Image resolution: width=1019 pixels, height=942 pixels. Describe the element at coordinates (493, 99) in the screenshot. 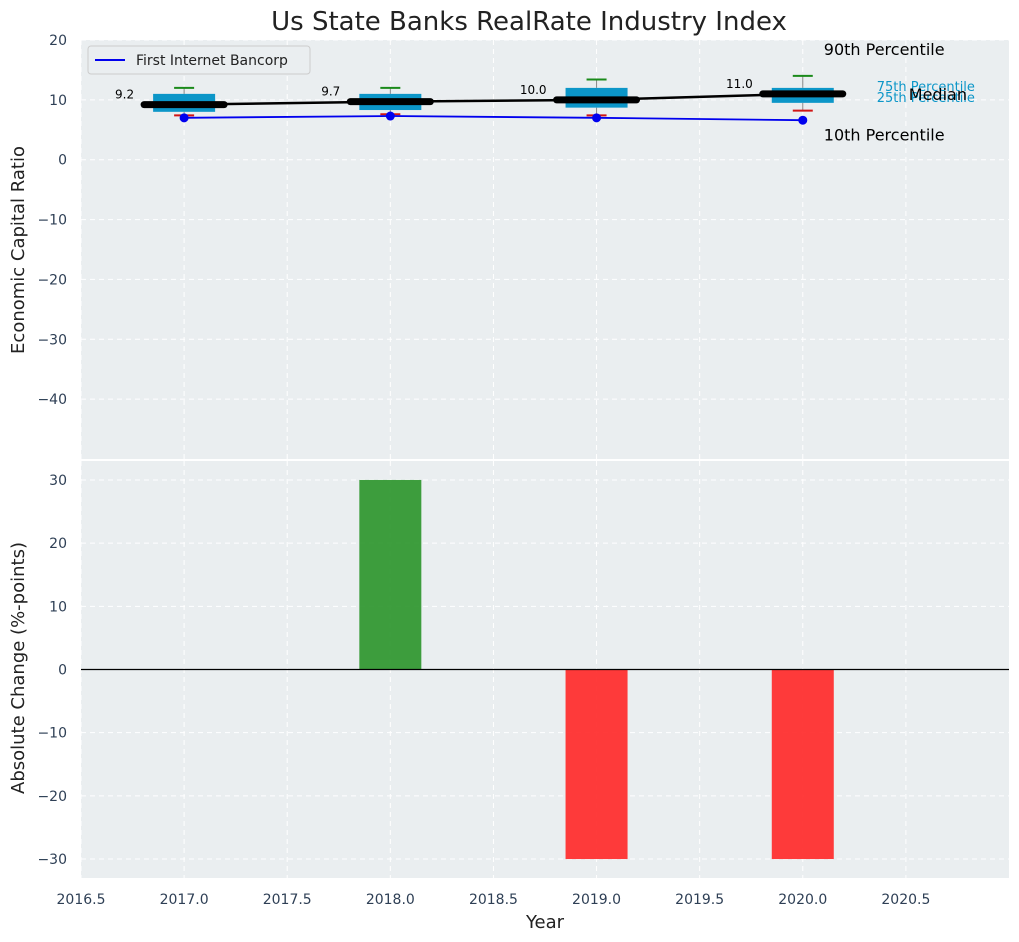

I see `median-line` at that location.